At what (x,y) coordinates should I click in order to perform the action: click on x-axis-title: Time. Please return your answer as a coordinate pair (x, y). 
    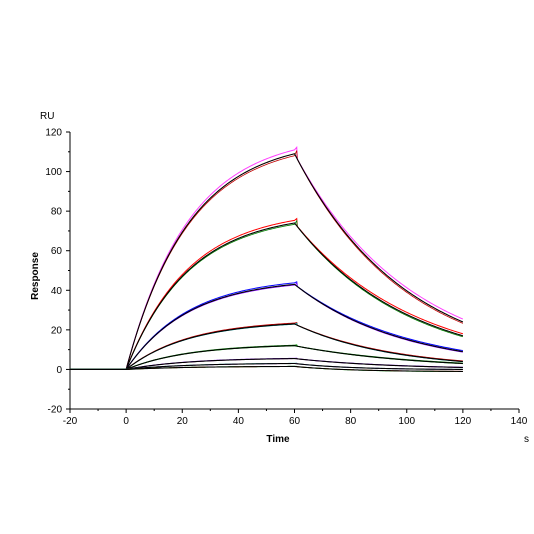
    Looking at the image, I should click on (278, 439).